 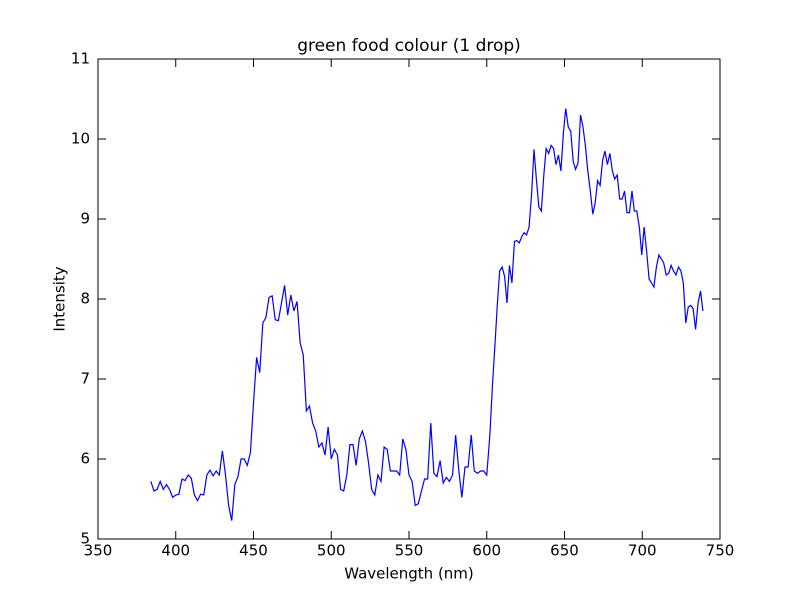 I want to click on x-tick-label: 600, so click(x=486, y=551).